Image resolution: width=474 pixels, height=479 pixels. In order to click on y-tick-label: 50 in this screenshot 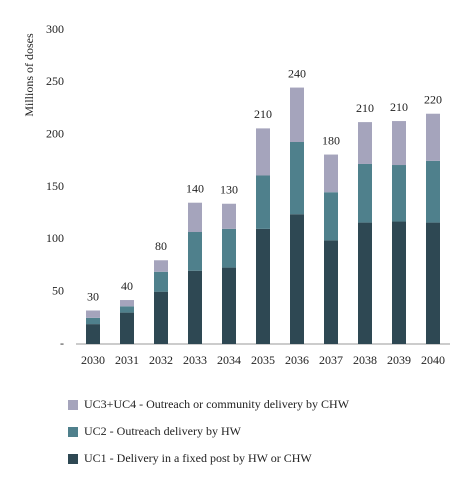, I will do `click(58, 290)`.